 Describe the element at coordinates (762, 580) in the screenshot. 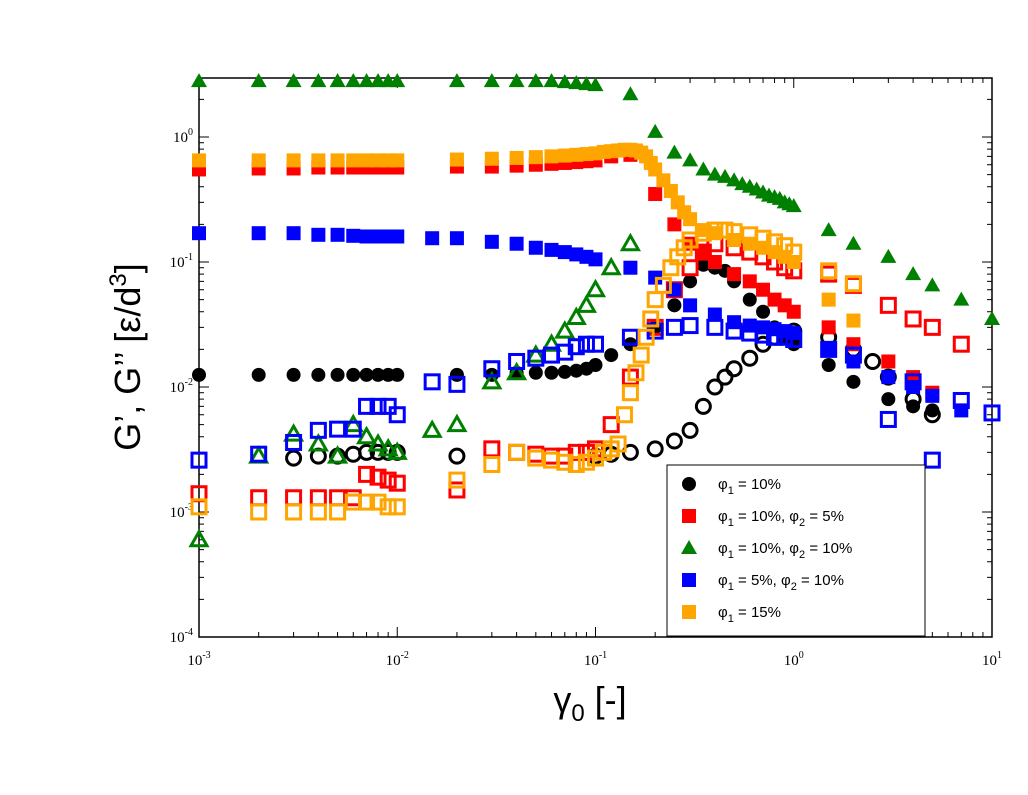

I see `legend-label-part: = 5%, φ` at that location.